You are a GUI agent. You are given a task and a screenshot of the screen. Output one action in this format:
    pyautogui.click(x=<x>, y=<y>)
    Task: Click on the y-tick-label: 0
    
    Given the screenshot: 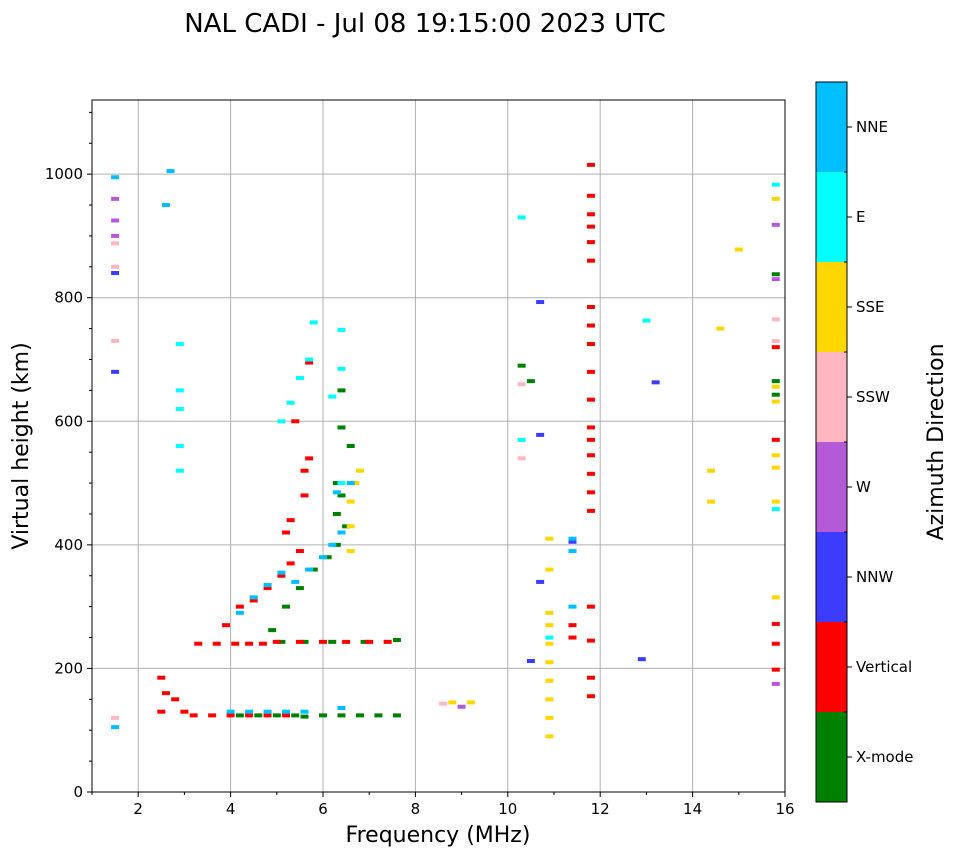 What is the action you would take?
    pyautogui.click(x=78, y=792)
    